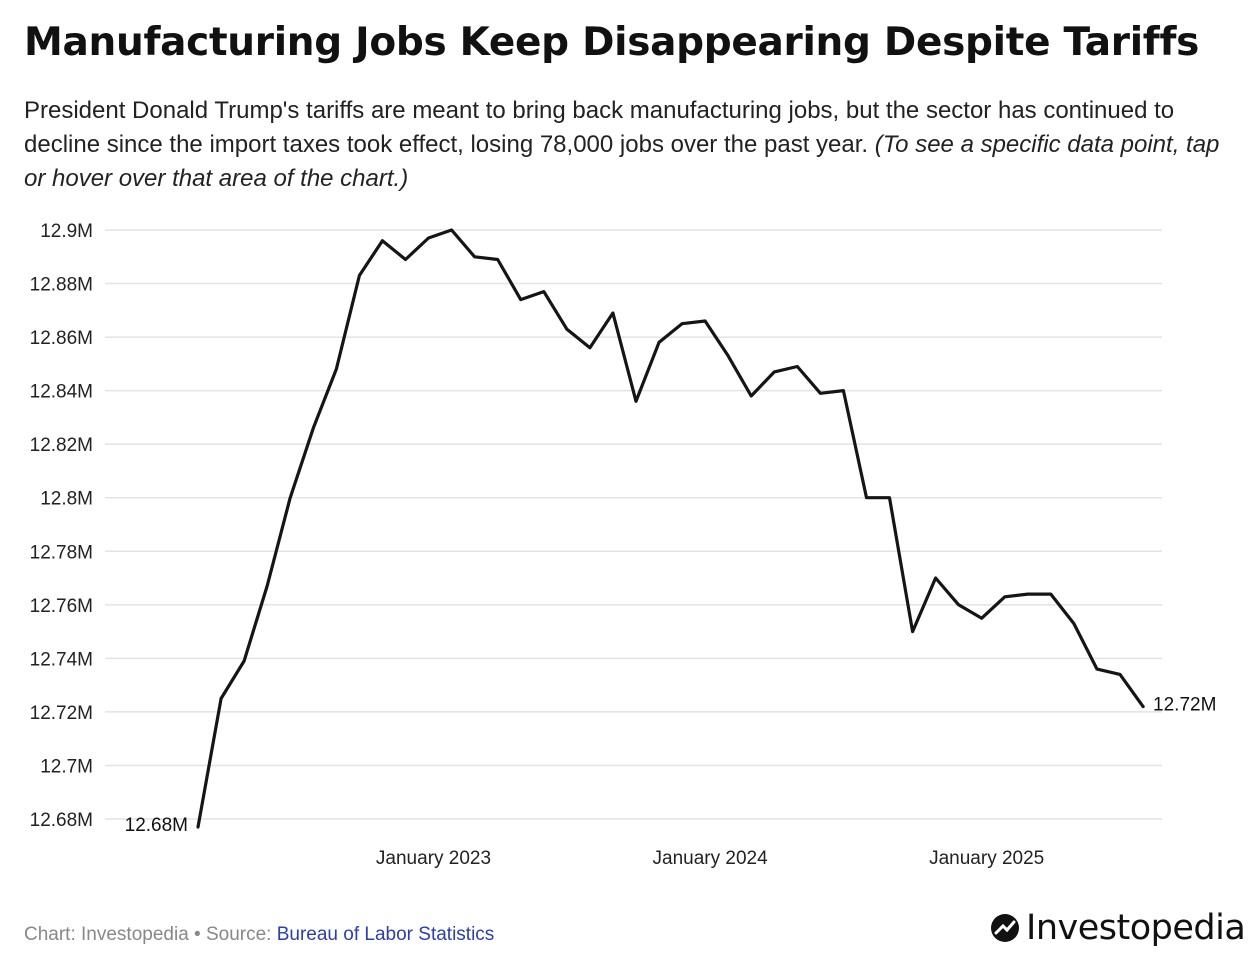 The image size is (1248, 980). I want to click on x-tick-label: January 2023, so click(433, 858).